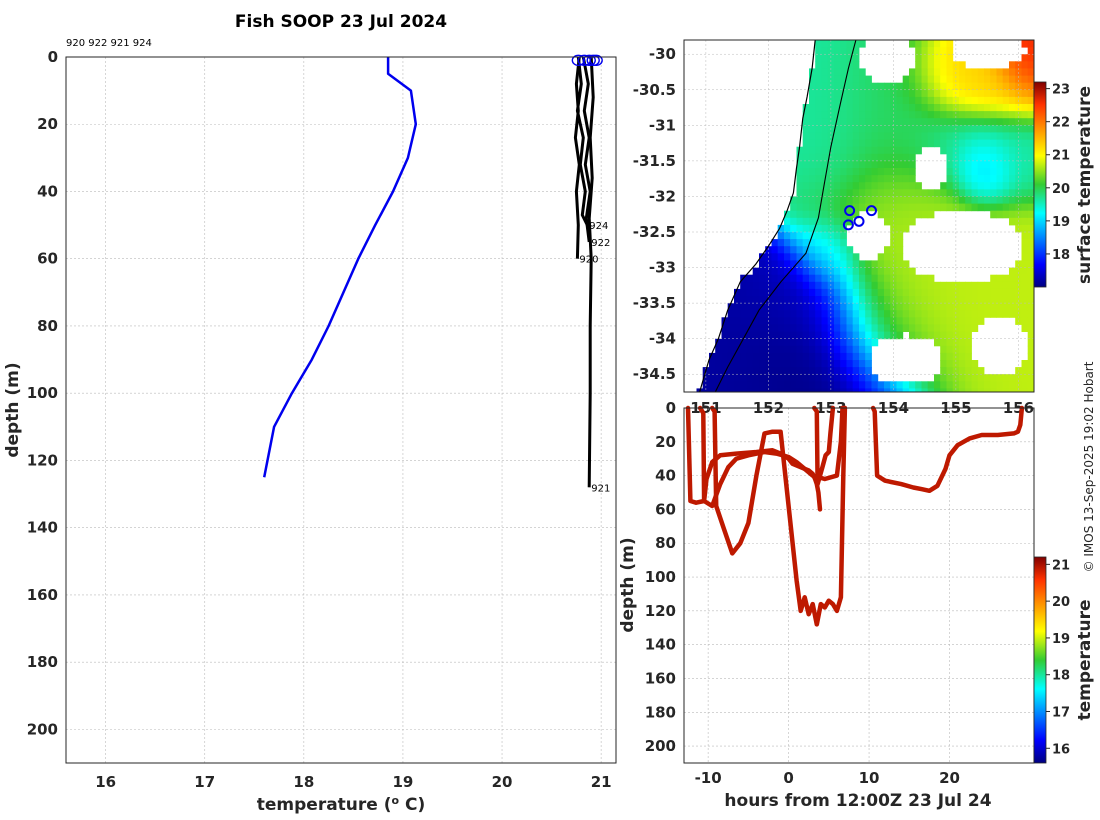 This screenshot has width=1100, height=820. I want to click on profile-y-tick-label: 80, so click(47, 326).